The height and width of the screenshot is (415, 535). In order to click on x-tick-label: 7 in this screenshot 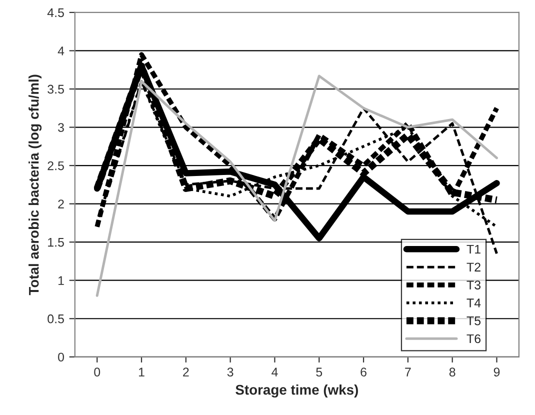, I will do `click(408, 372)`.